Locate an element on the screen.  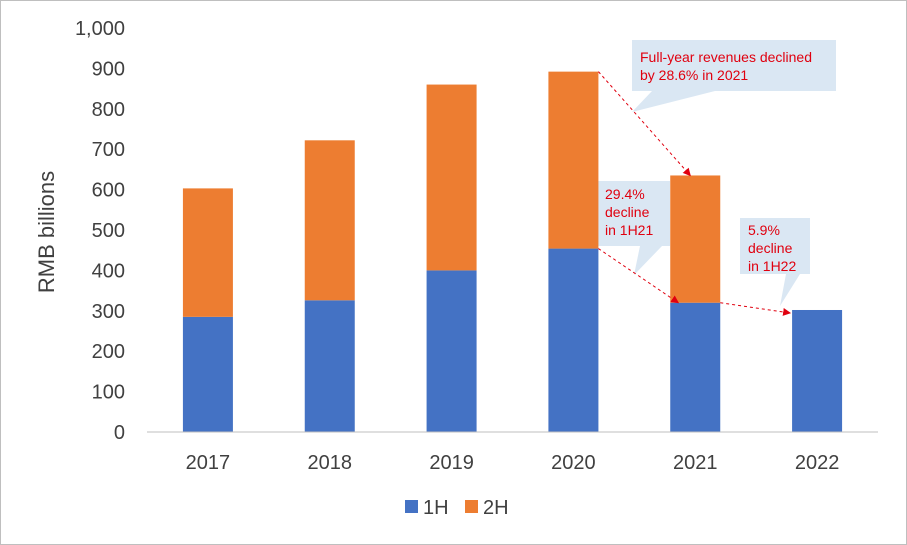
legend: 1H 2H is located at coordinates (457, 508).